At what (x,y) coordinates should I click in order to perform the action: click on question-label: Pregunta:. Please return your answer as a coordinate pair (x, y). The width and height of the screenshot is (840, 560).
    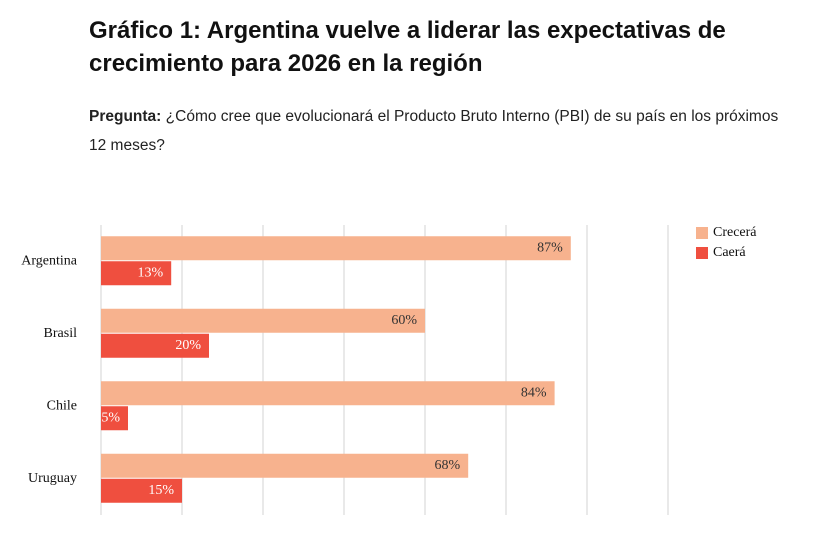
    Looking at the image, I should click on (125, 116).